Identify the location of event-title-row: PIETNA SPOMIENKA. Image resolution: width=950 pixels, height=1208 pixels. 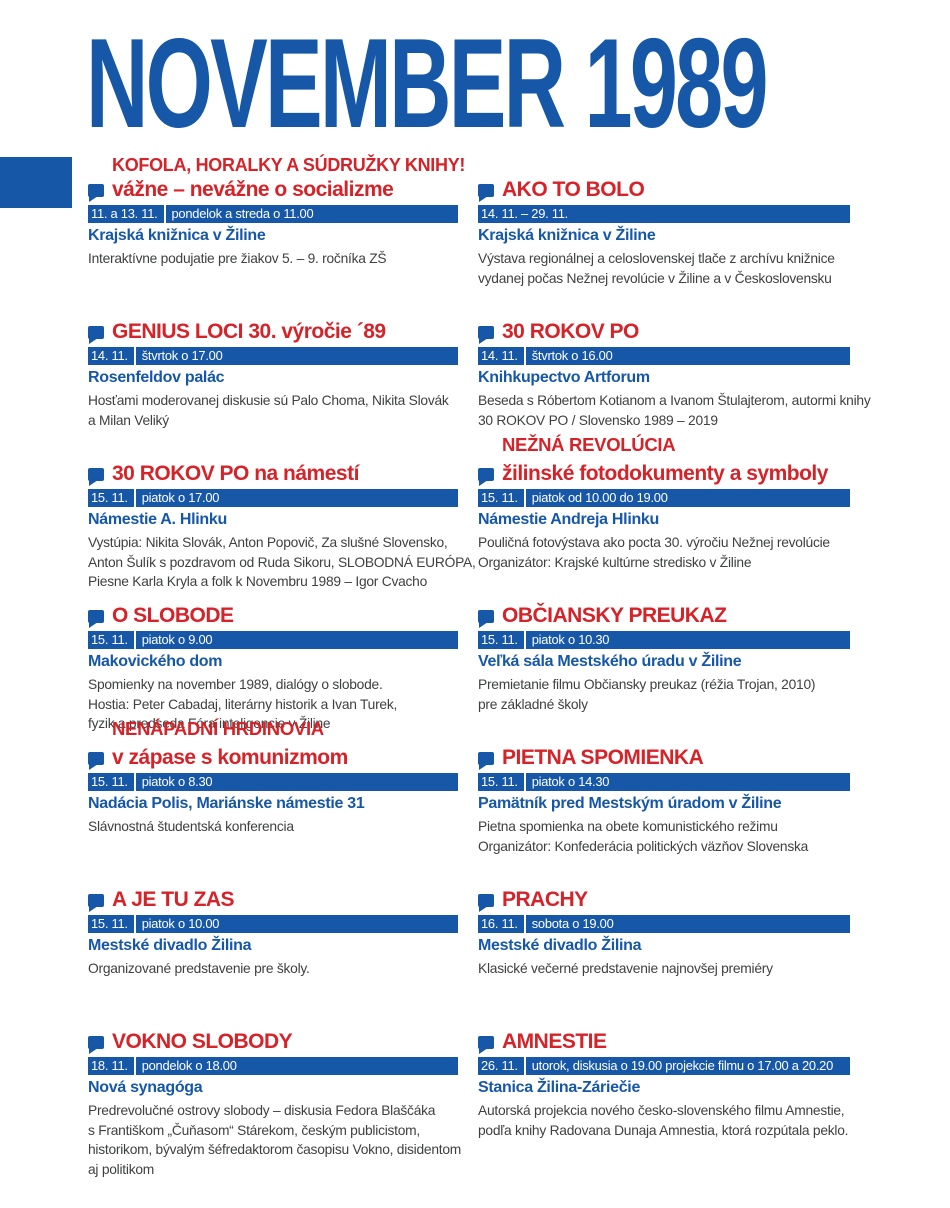
(664, 758).